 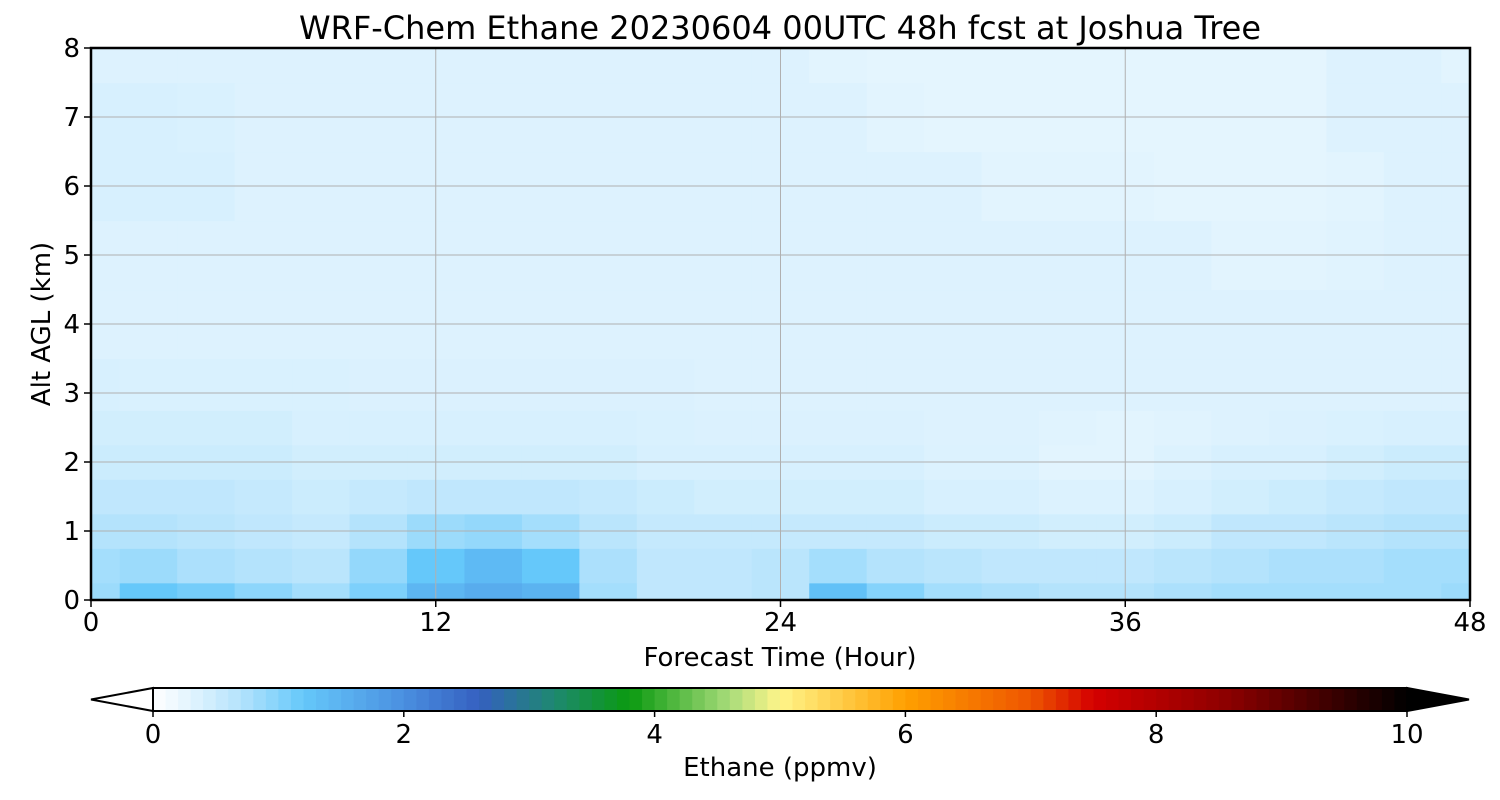 I want to click on y-tick-label: 4, so click(x=71, y=325).